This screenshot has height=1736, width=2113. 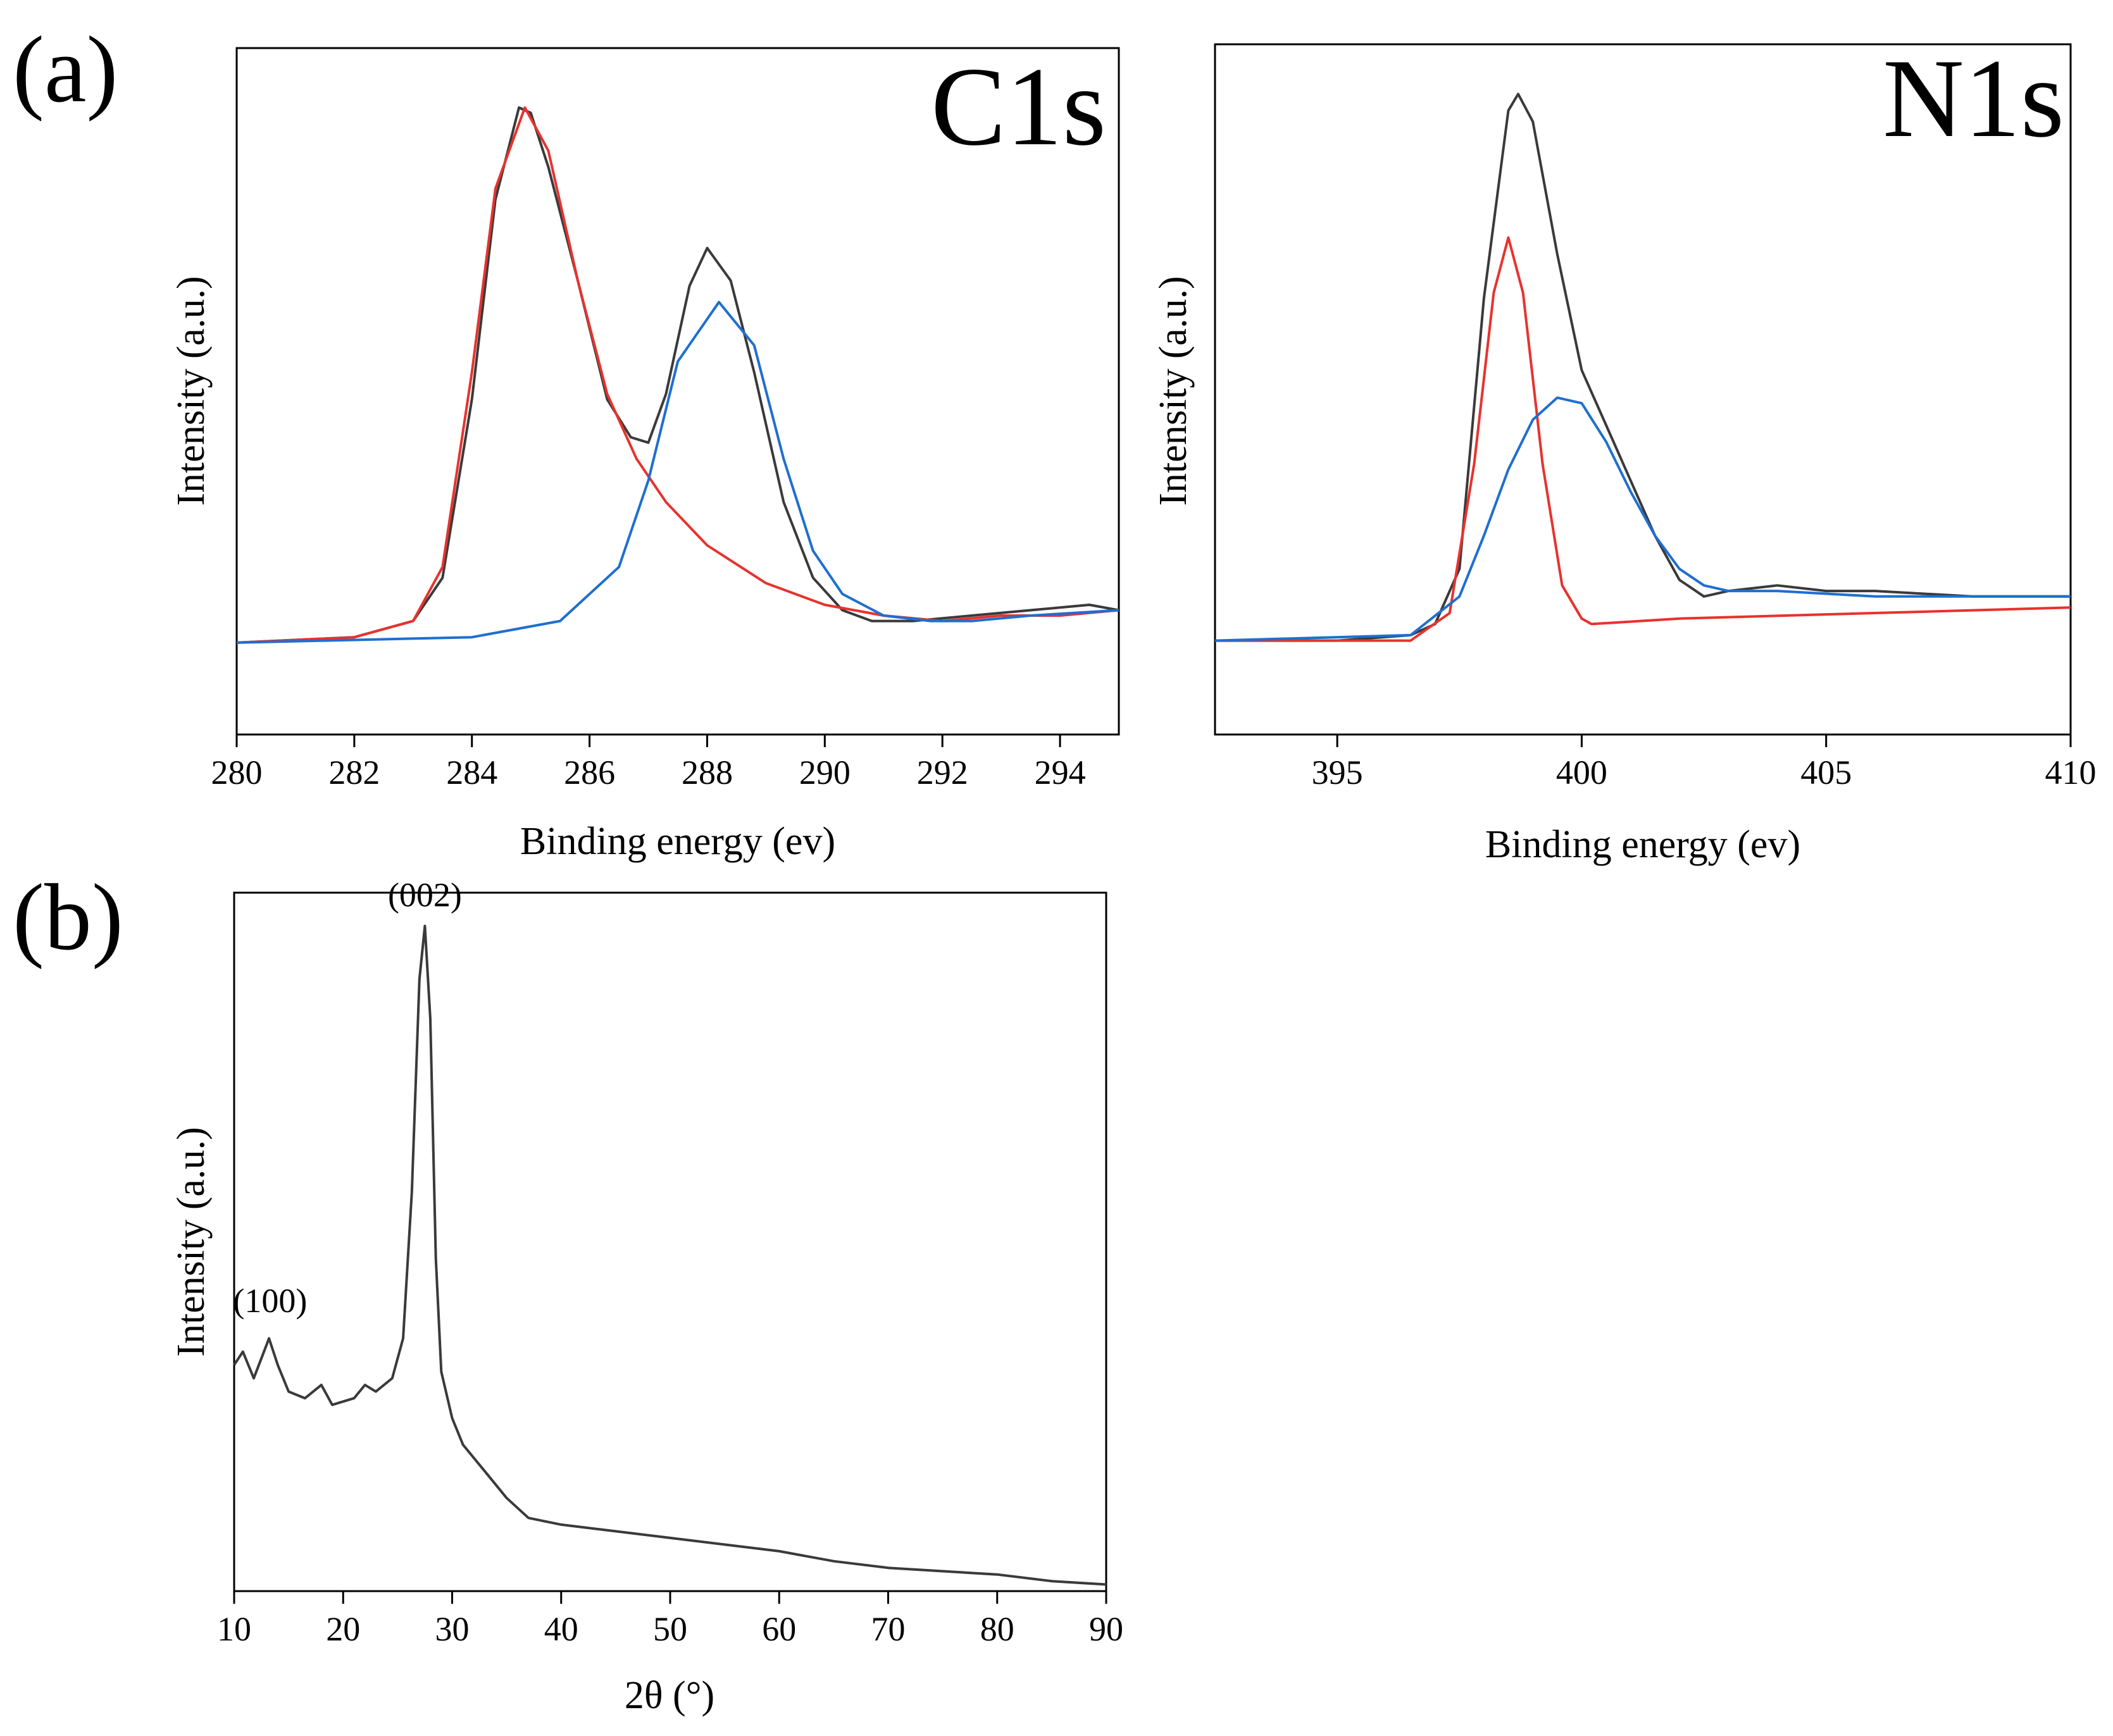 I want to click on c1s-series-fit-red, so click(x=678, y=375).